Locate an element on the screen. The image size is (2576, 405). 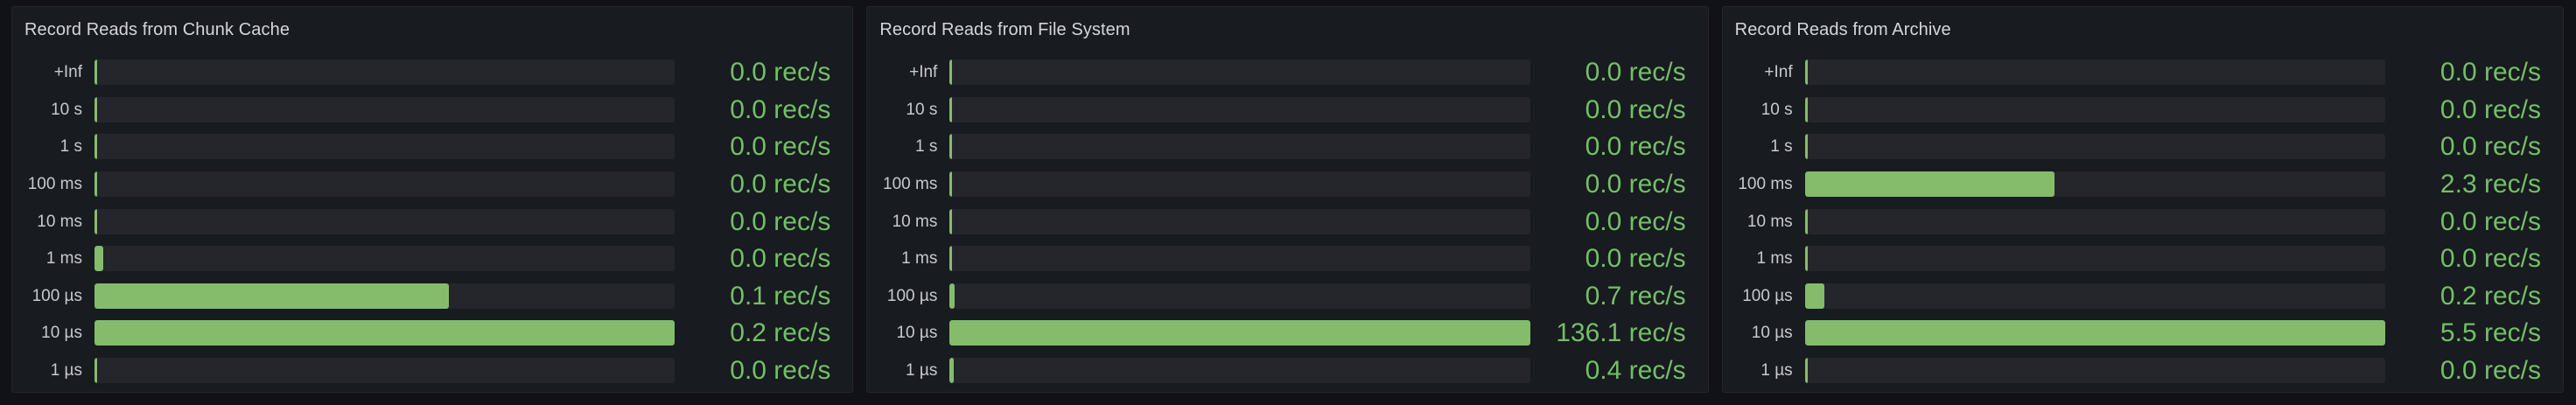
gauge-value: 0.4 rec/s is located at coordinates (1635, 371).